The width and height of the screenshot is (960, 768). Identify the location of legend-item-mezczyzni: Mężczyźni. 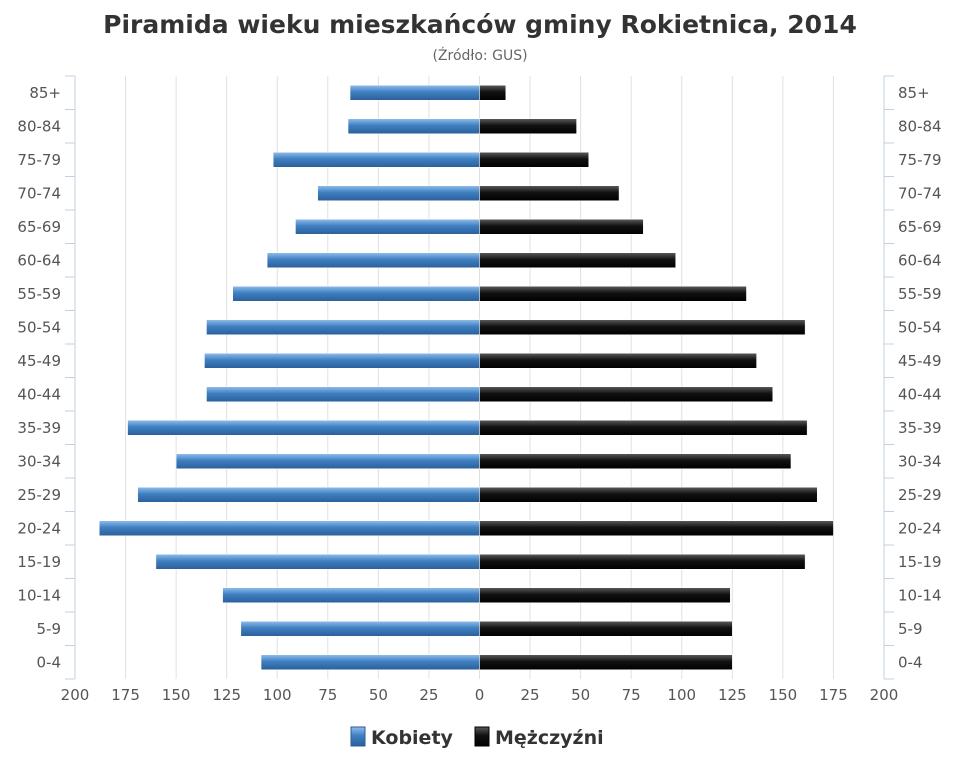
(539, 737).